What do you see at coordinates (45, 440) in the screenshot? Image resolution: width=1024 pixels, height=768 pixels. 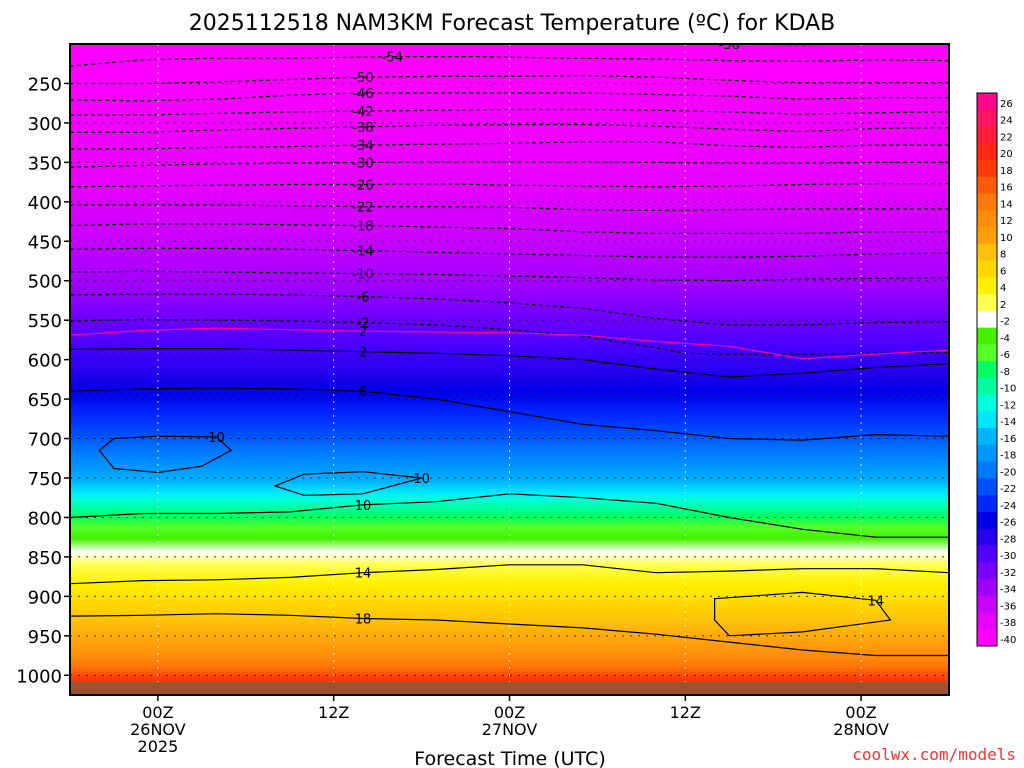 I see `y-tick-label: 700` at bounding box center [45, 440].